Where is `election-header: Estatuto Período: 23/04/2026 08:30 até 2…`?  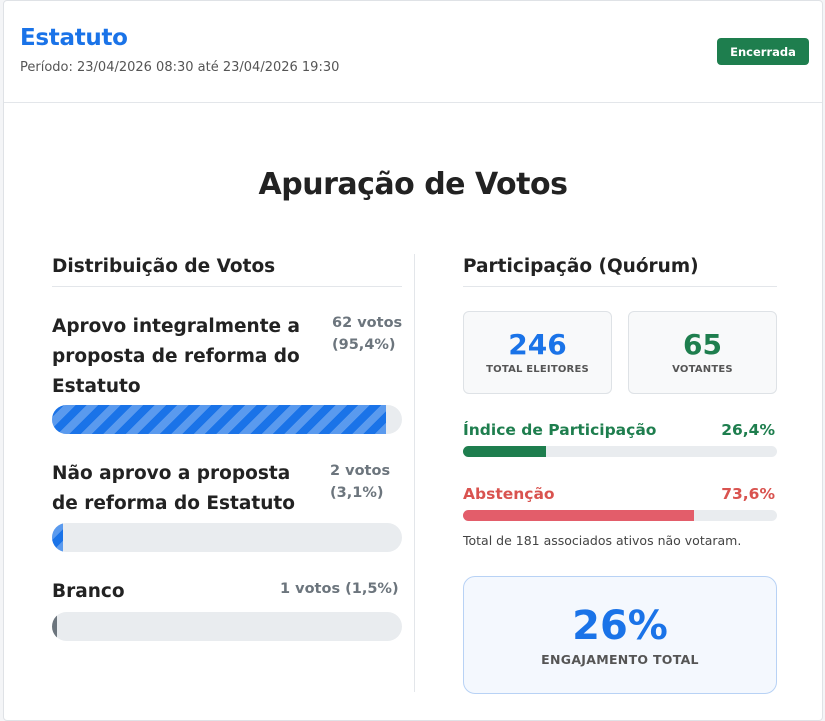 election-header: Estatuto Período: 23/04/2026 08:30 até 2… is located at coordinates (413, 52).